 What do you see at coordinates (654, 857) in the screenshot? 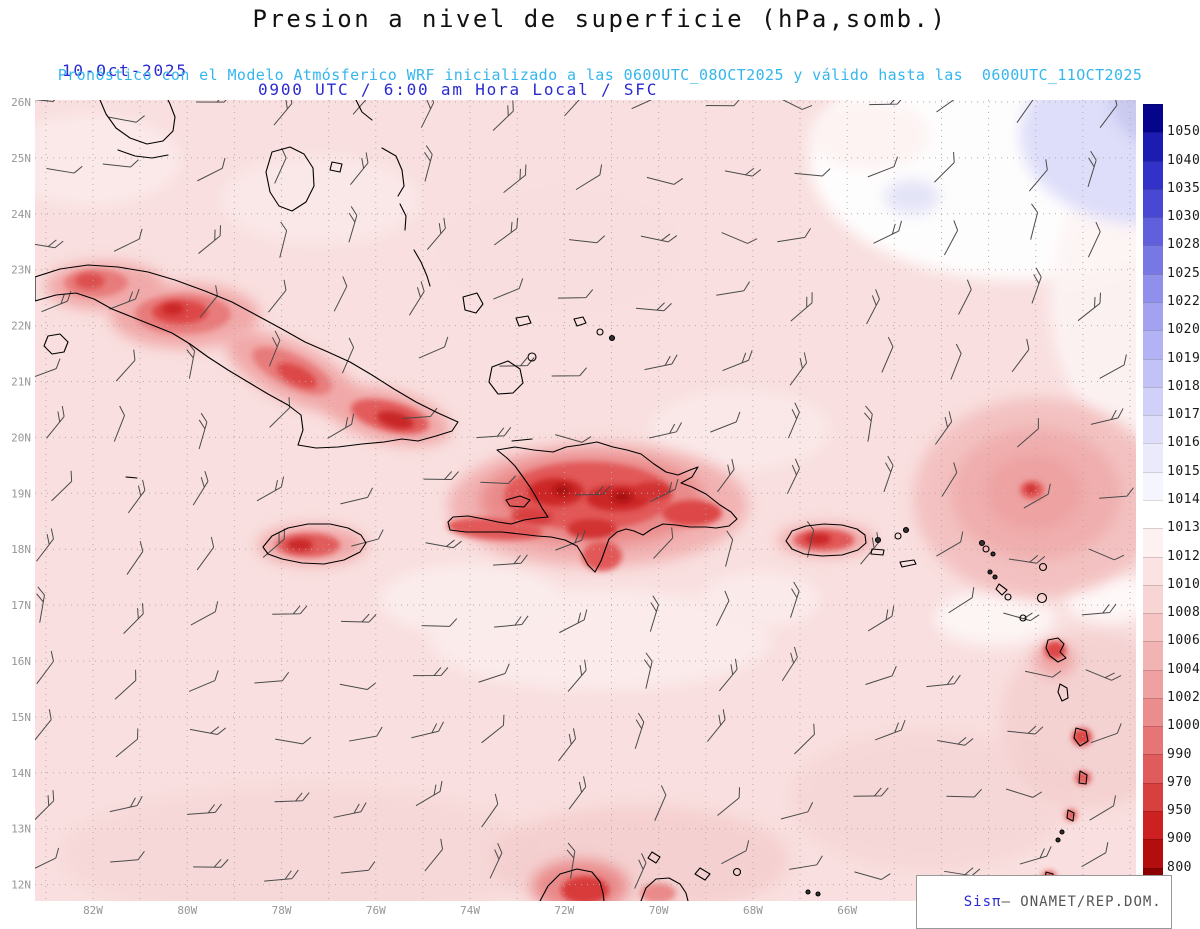
I see `coast-aruba` at bounding box center [654, 857].